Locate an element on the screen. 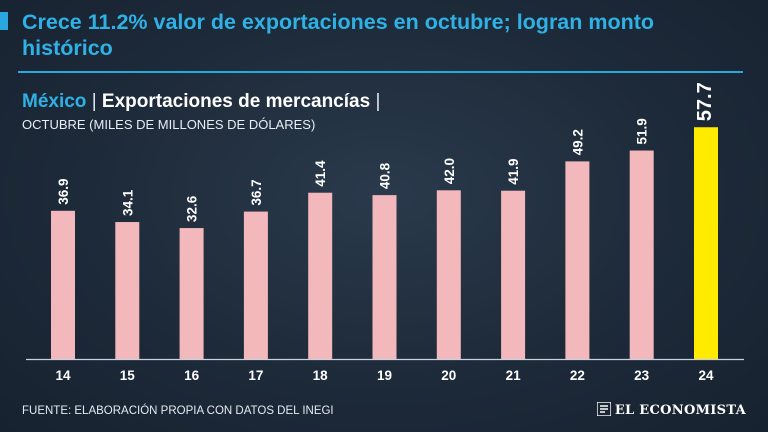 Image resolution: width=768 pixels, height=432 pixels. x-tick-label-16: 16 is located at coordinates (192, 375).